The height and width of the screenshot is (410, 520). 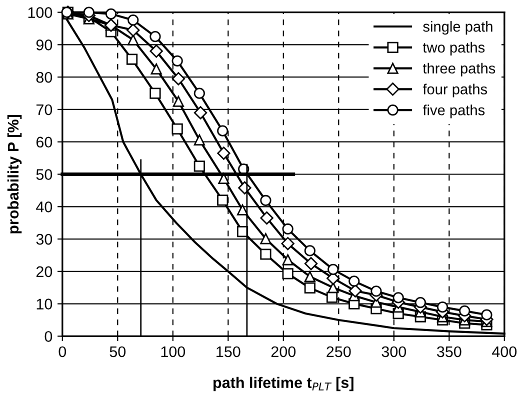 What do you see at coordinates (44, 239) in the screenshot?
I see `y-tick-label: 30` at bounding box center [44, 239].